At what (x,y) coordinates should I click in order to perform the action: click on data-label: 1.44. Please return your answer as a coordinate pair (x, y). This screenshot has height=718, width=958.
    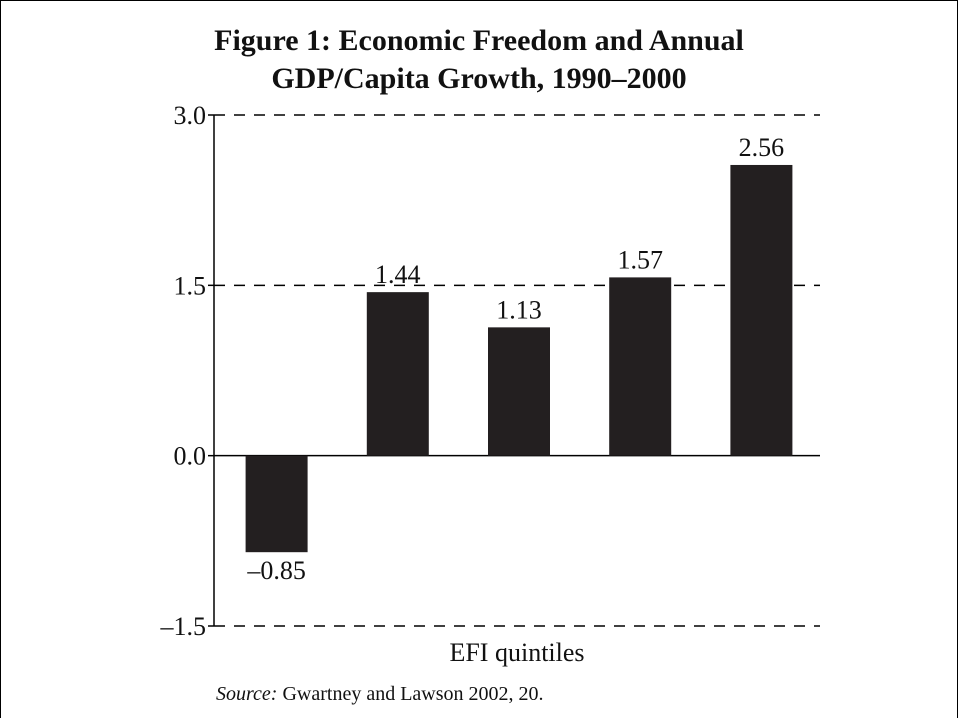
    Looking at the image, I should click on (398, 274).